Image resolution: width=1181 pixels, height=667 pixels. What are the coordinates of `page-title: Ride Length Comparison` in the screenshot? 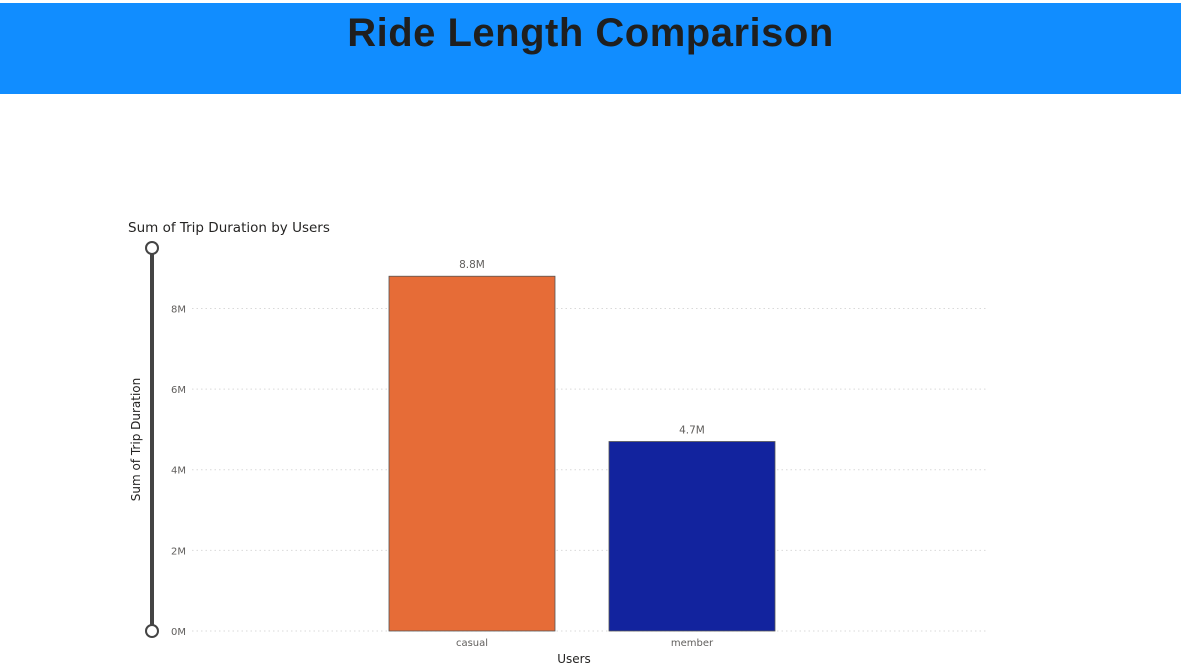 It's located at (590, 33).